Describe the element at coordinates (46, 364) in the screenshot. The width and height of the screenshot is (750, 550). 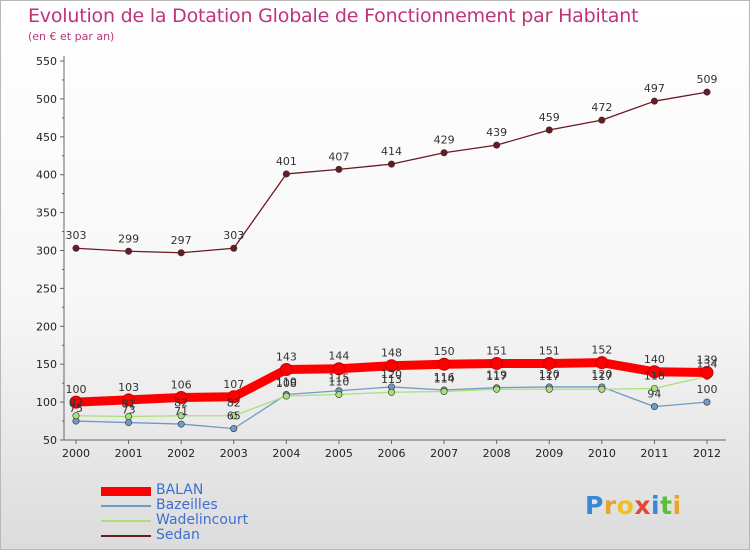
I see `y-tick-label: 150` at that location.